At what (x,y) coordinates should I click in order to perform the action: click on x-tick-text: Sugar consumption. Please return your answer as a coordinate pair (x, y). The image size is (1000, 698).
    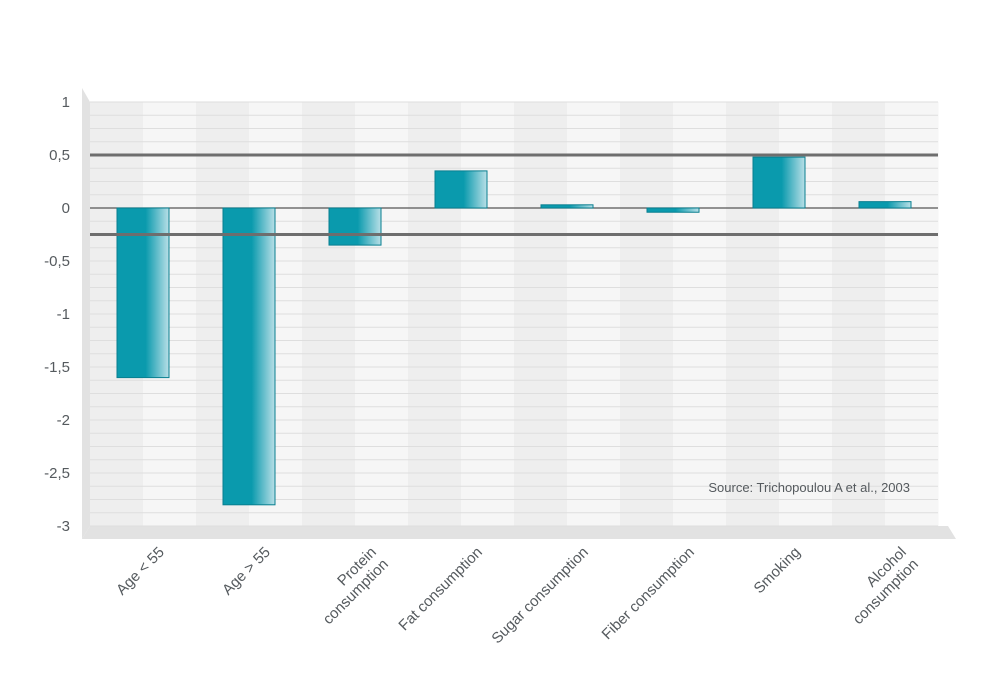
    Looking at the image, I should click on (539, 595).